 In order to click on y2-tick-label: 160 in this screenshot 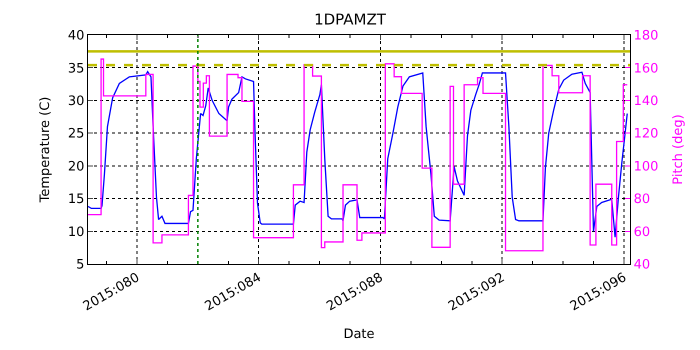, I will do `click(646, 68)`.